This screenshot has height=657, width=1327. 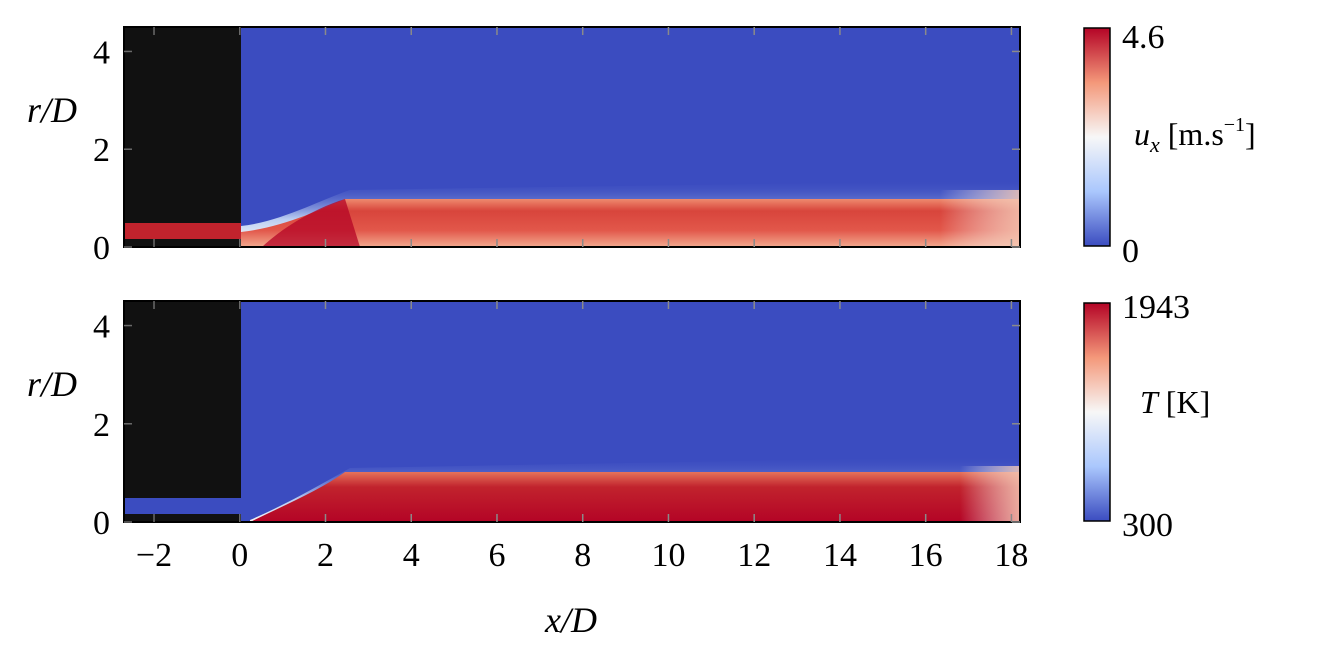 I want to click on colorbar-max: 1943, so click(x=1156, y=307).